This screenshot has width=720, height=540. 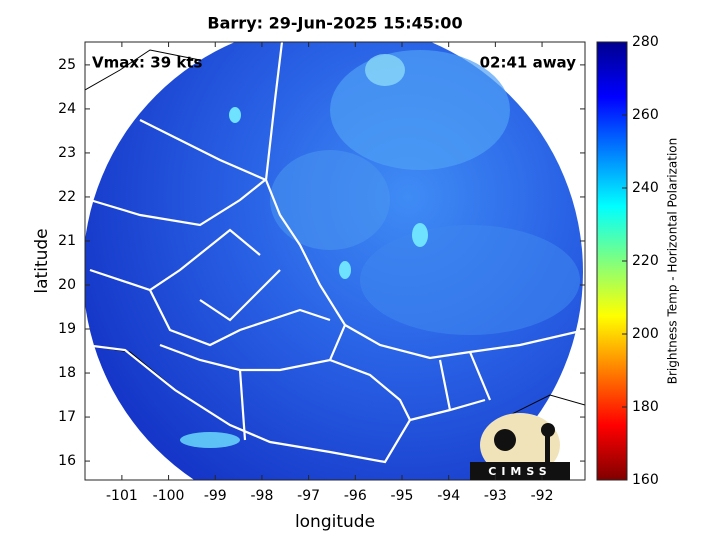 I want to click on colorbar-tick-label: 160, so click(x=645, y=480).